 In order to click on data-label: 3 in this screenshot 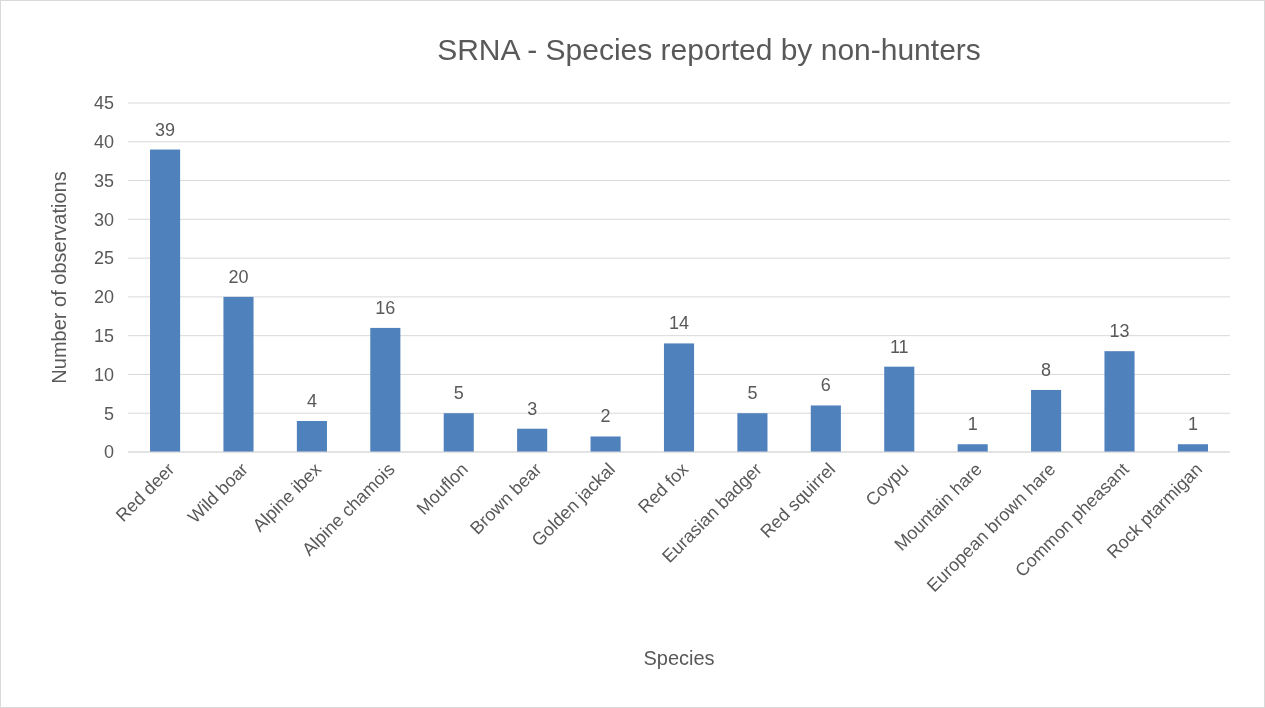, I will do `click(532, 408)`.